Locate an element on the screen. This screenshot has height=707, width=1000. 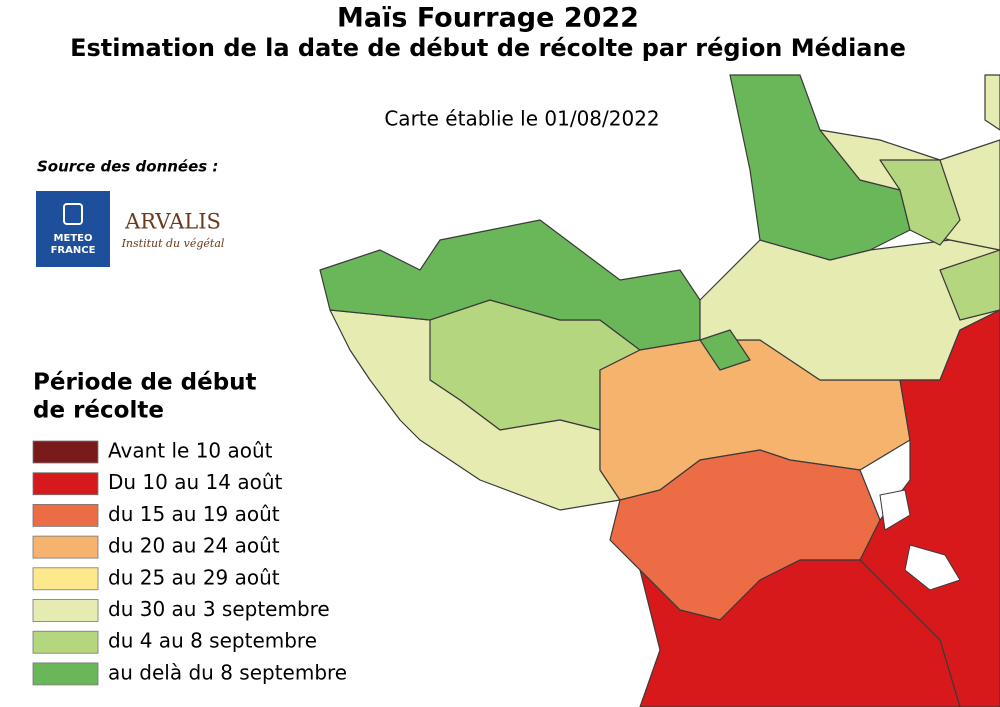
map-date: Carte établie le 01/08/2022 is located at coordinates (521, 119).